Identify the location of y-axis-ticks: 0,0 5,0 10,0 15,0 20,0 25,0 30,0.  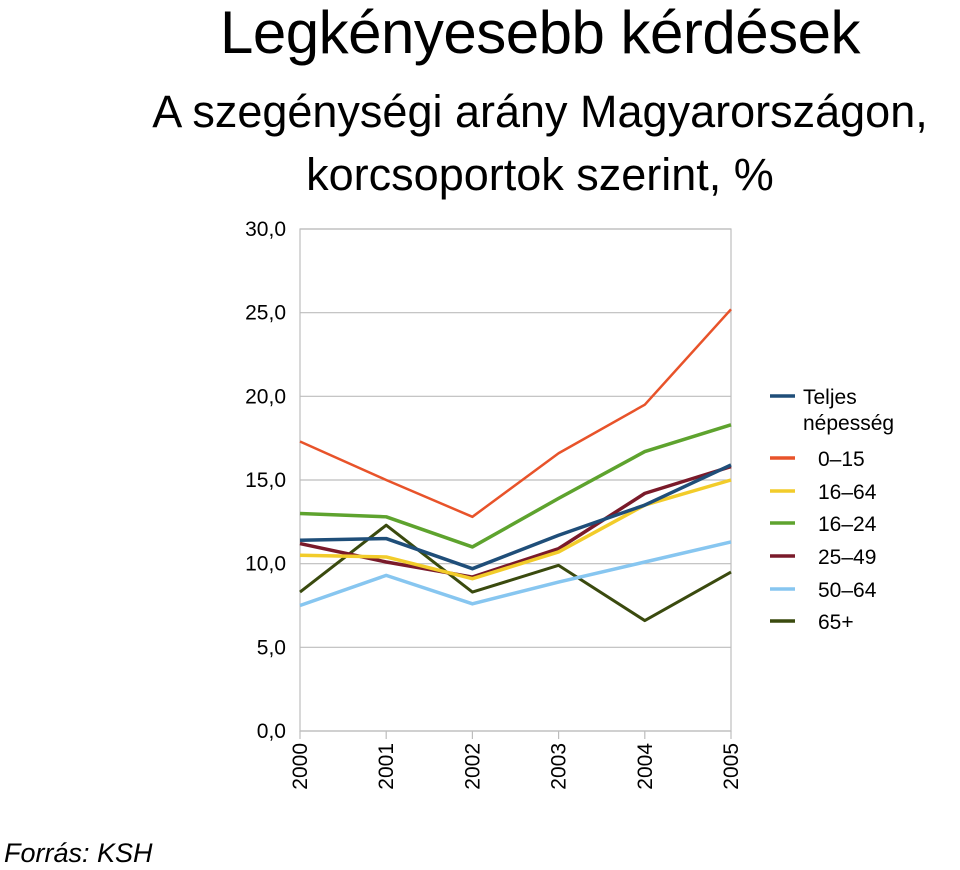
(265, 480).